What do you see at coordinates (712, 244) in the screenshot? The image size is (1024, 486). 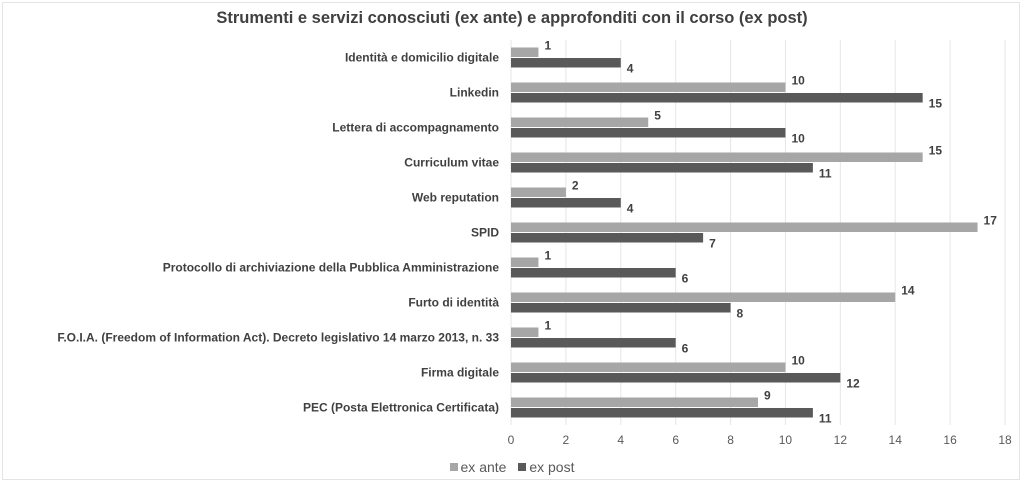 I see `value-label: 7` at bounding box center [712, 244].